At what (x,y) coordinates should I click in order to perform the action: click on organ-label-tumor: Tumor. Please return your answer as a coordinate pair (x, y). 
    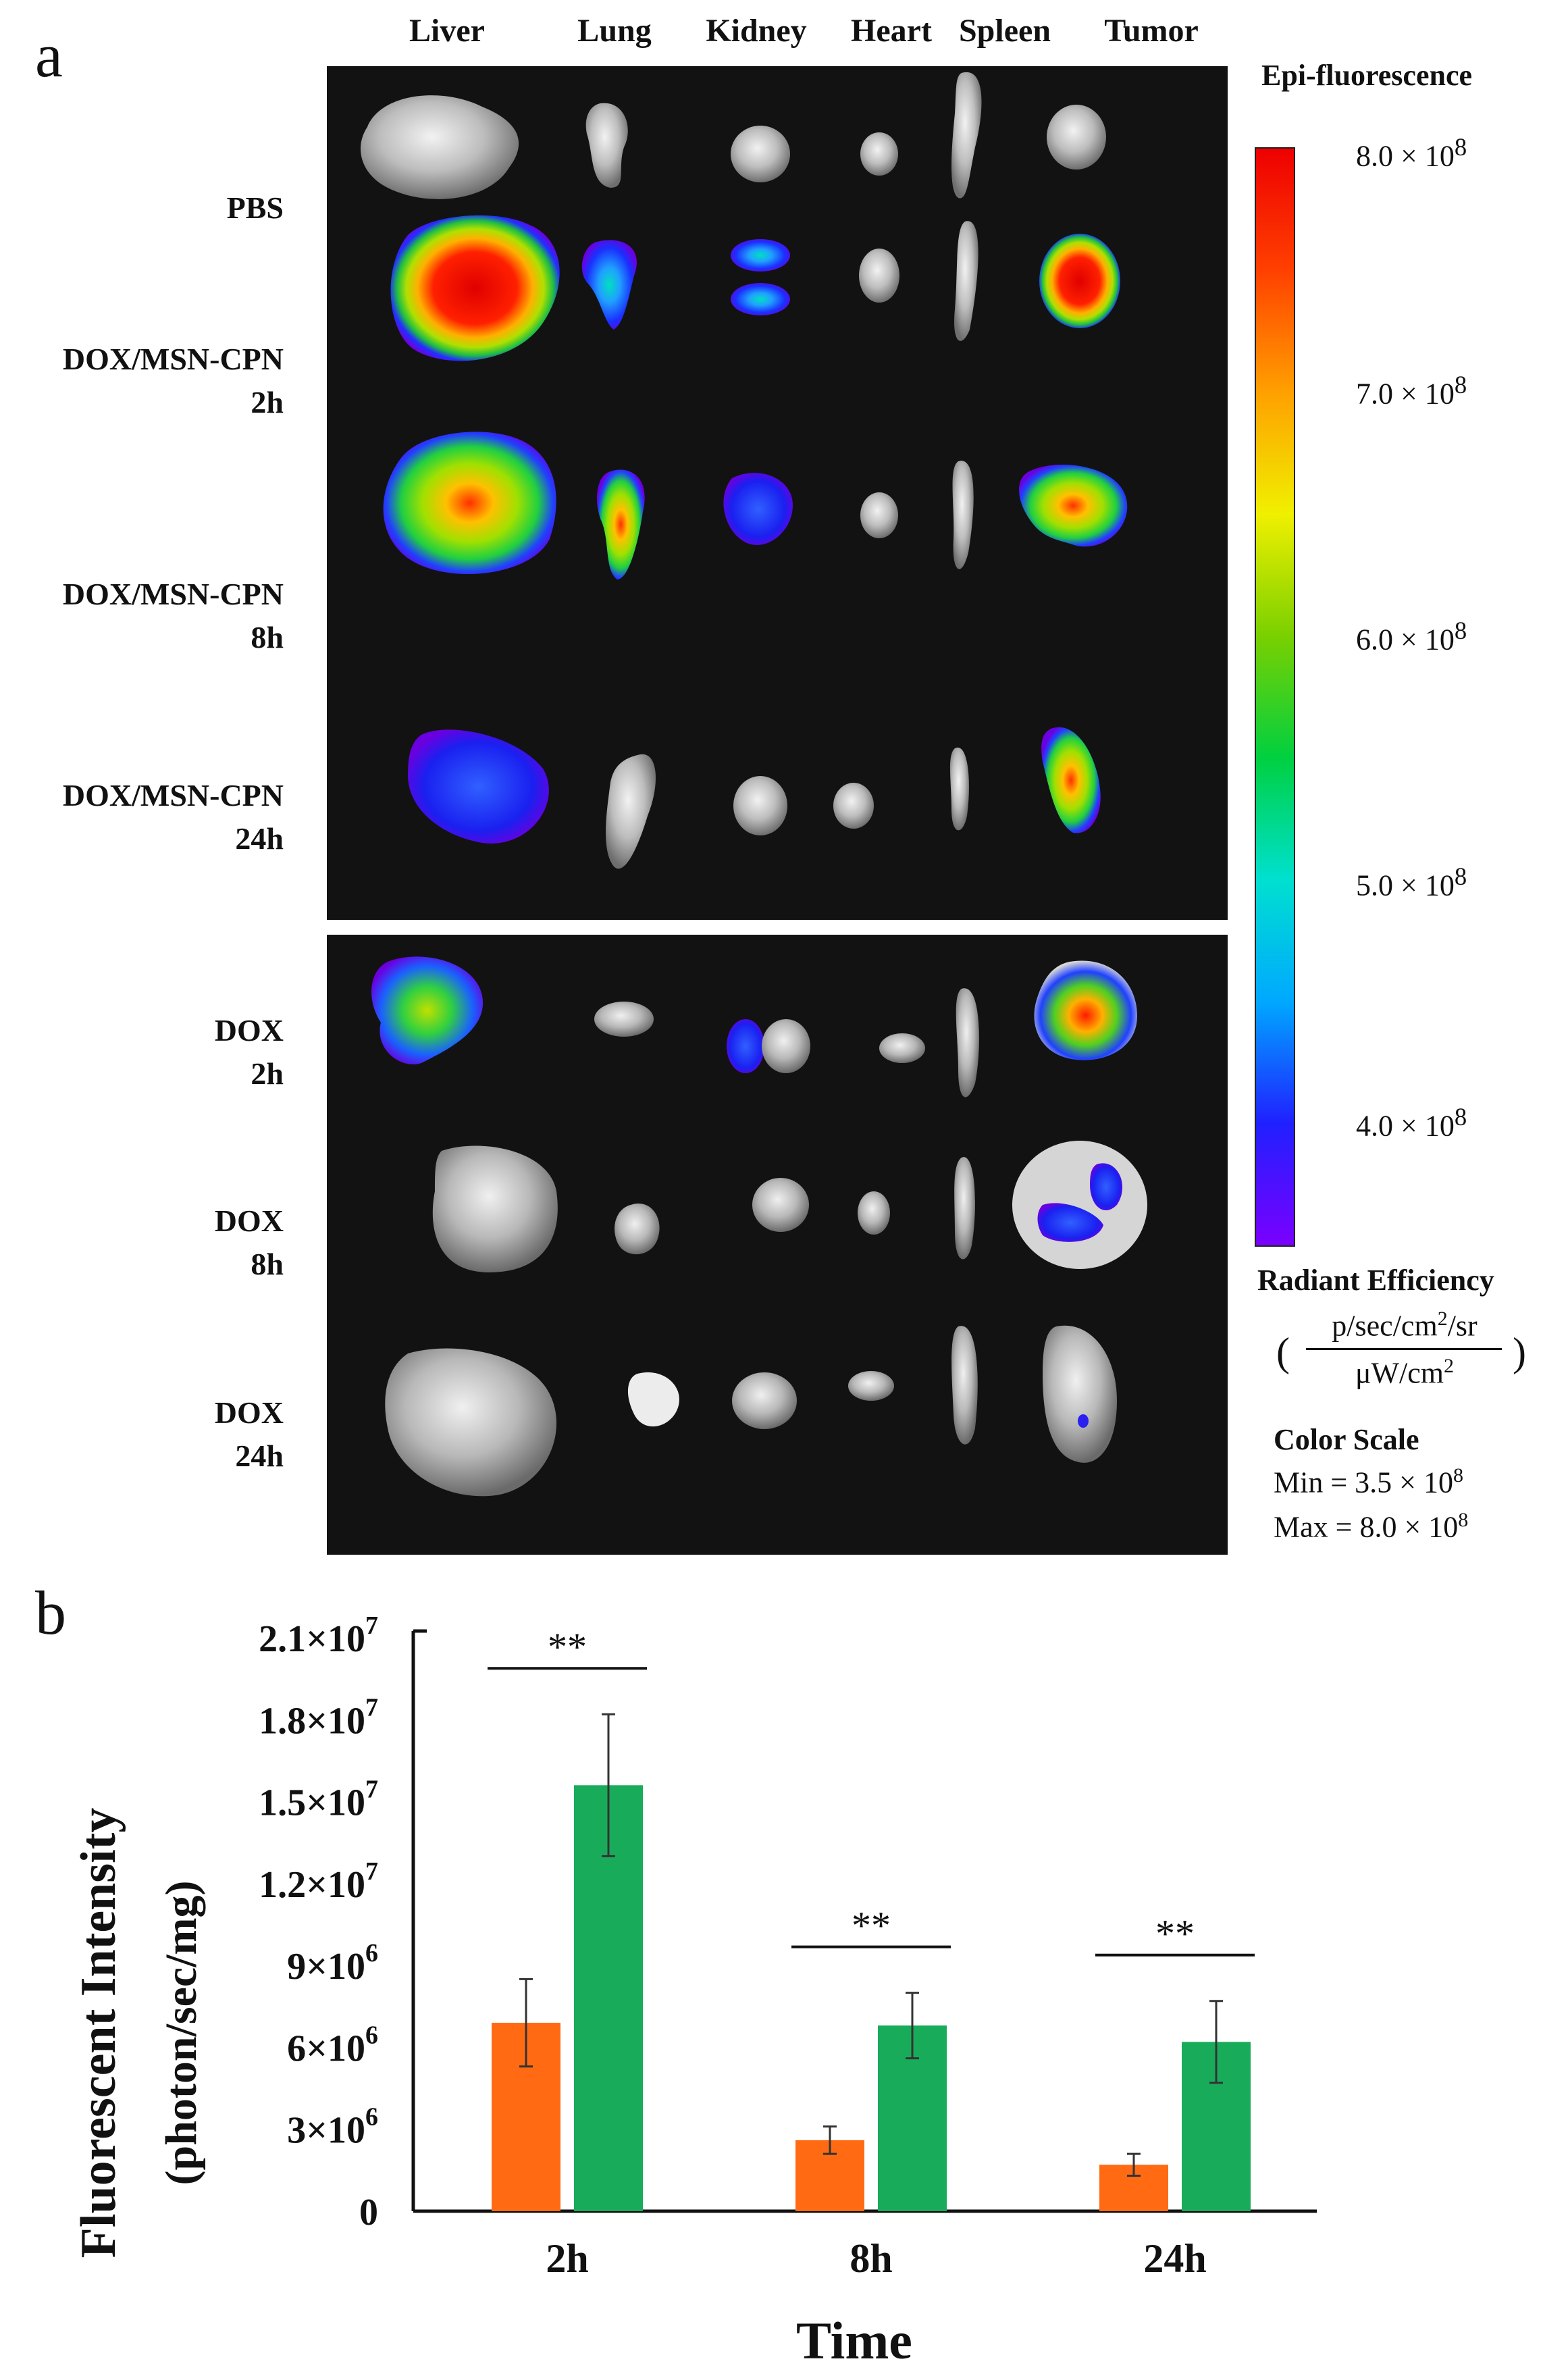
    Looking at the image, I should click on (1151, 31).